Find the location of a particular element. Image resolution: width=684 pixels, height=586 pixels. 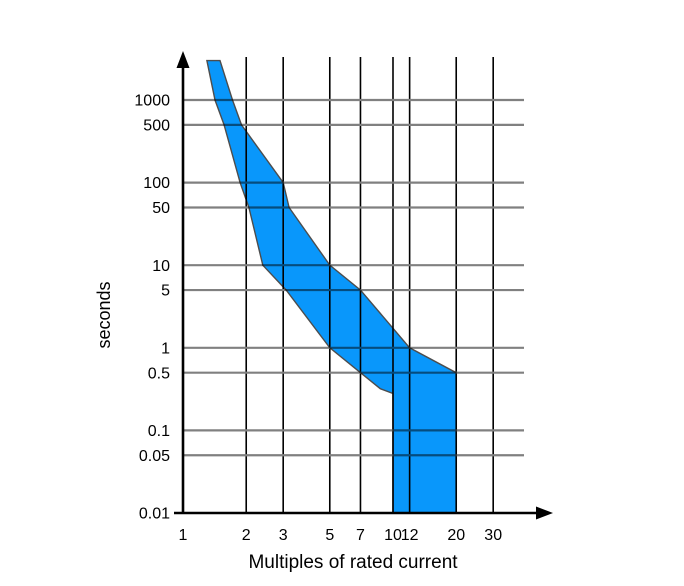

y-tick-label-0.05: 0.05 is located at coordinates (154, 456).